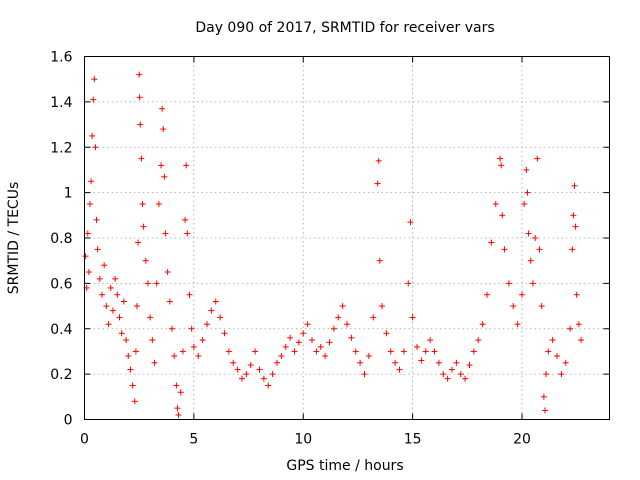  What do you see at coordinates (61, 148) in the screenshot?
I see `y-tick-label: 1.2` at bounding box center [61, 148].